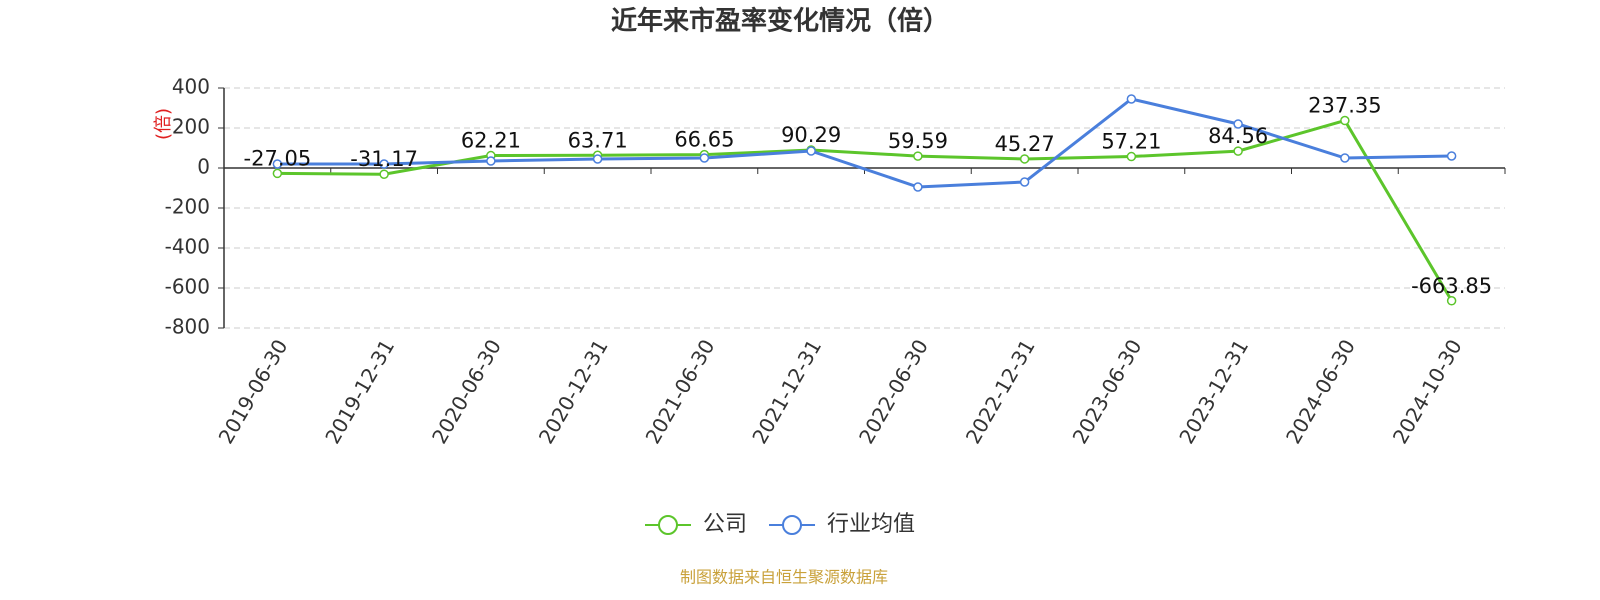 The image size is (1600, 600). Describe the element at coordinates (573, 391) in the screenshot. I see `x-tick-label: 2020-12-31` at that location.